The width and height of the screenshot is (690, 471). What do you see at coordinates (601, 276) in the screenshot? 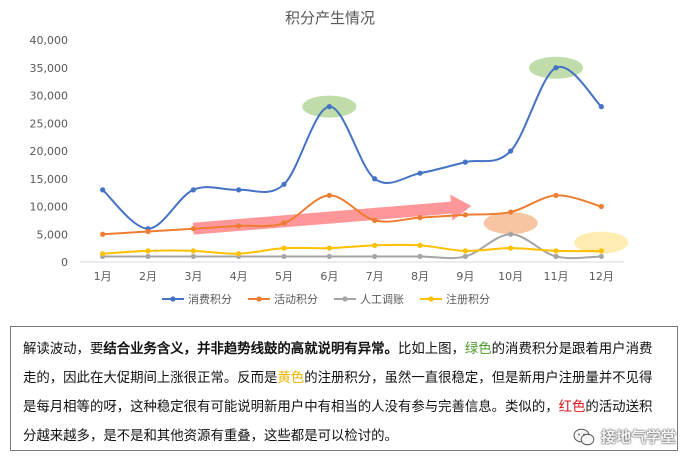
I see `x-tick-label: 12月` at bounding box center [601, 276].